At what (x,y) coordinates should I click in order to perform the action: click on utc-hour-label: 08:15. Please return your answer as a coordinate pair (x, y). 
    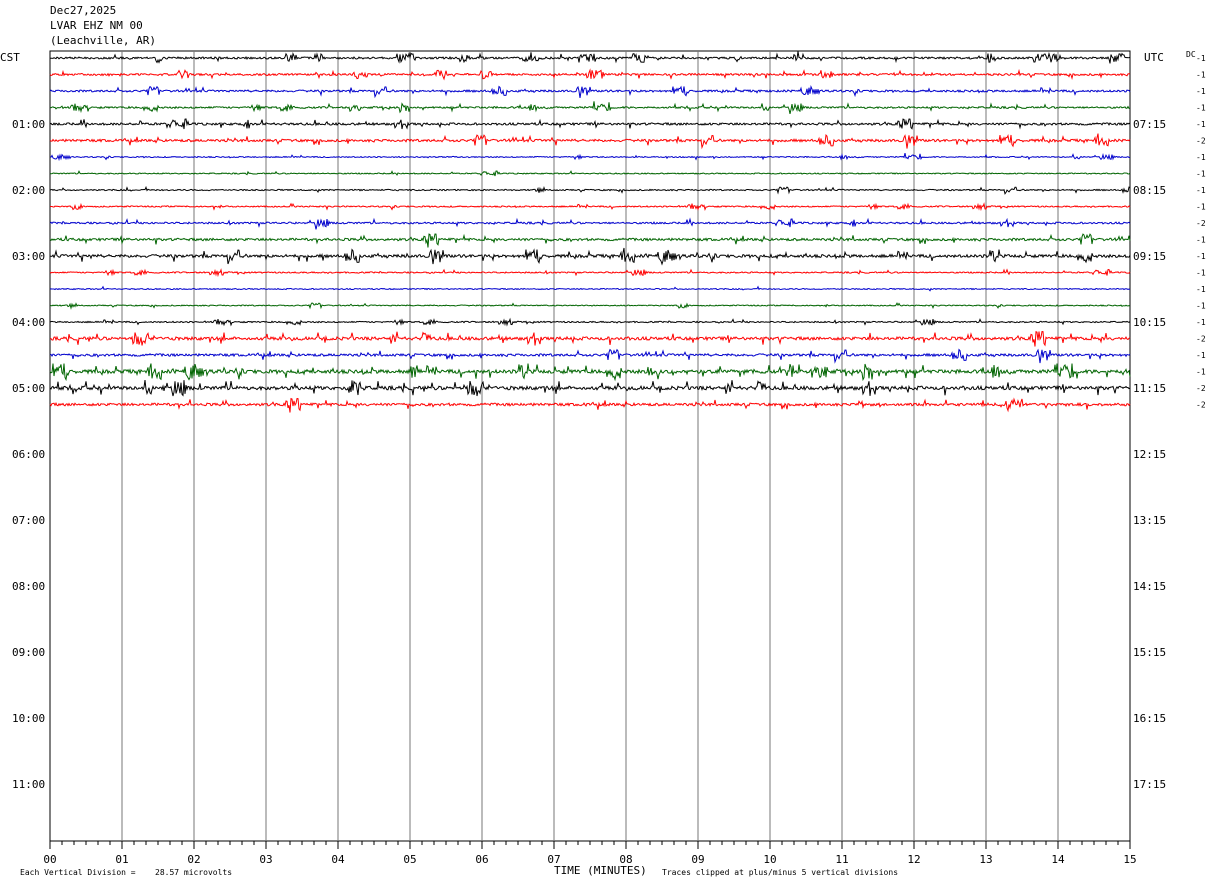
    Looking at the image, I should click on (1149, 190).